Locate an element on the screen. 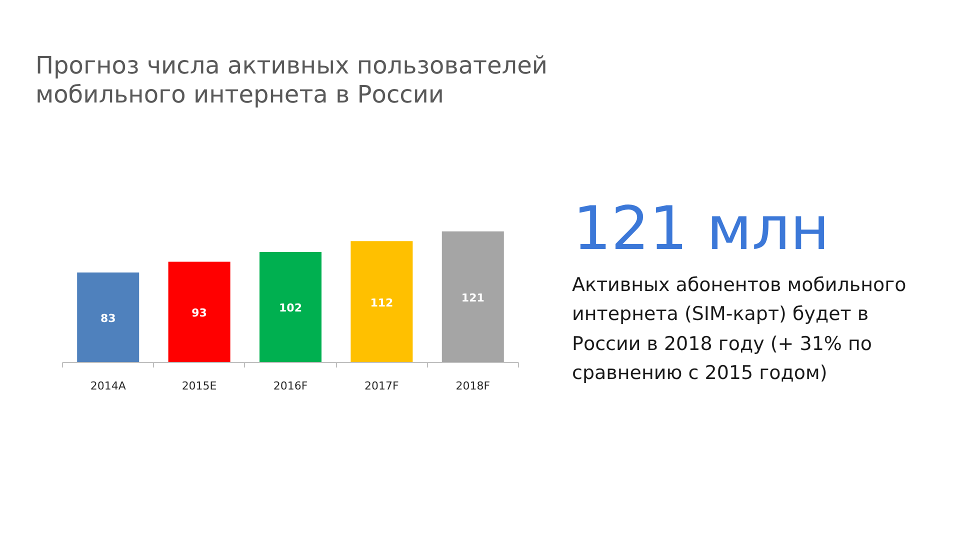 This screenshot has width=957, height=537. x-tick-label: 2014A is located at coordinates (108, 386).